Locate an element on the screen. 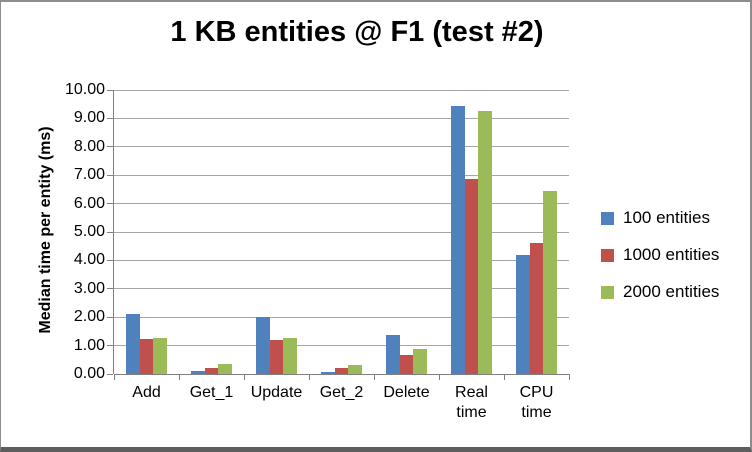 This screenshot has height=452, width=752. y-tick-label: 4.00 is located at coordinates (89, 260).